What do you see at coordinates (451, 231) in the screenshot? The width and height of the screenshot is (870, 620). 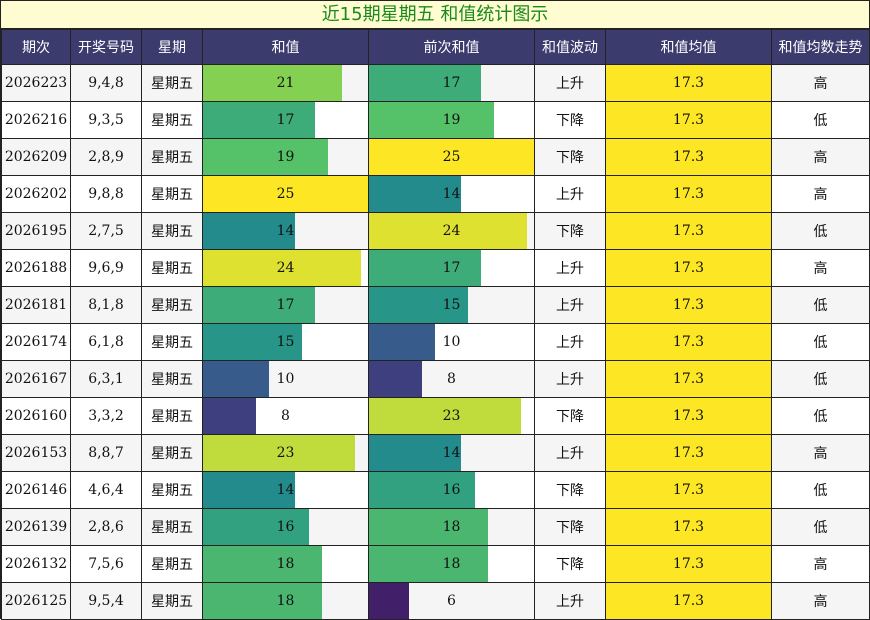 I see `prev-sum-label: 24` at bounding box center [451, 231].